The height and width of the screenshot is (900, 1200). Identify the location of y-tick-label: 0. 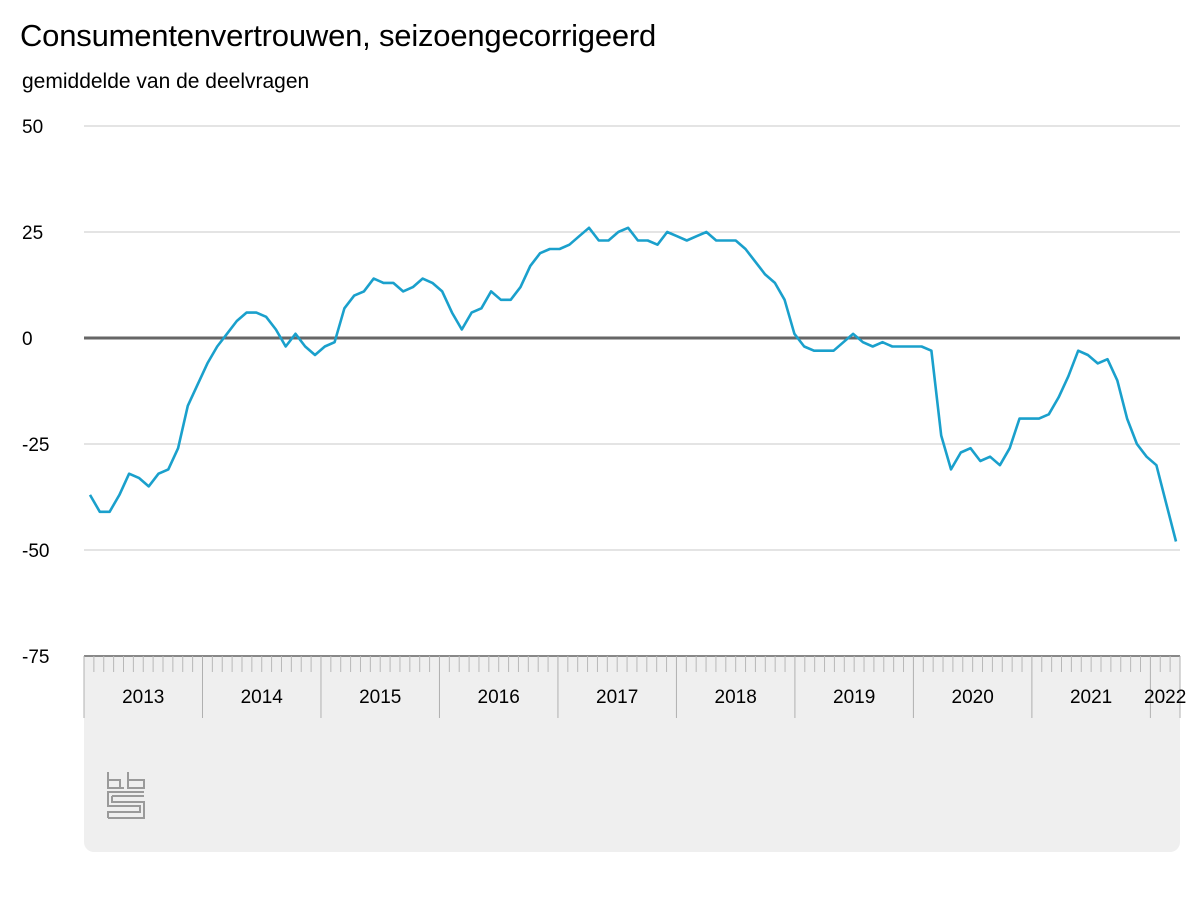
(27, 339).